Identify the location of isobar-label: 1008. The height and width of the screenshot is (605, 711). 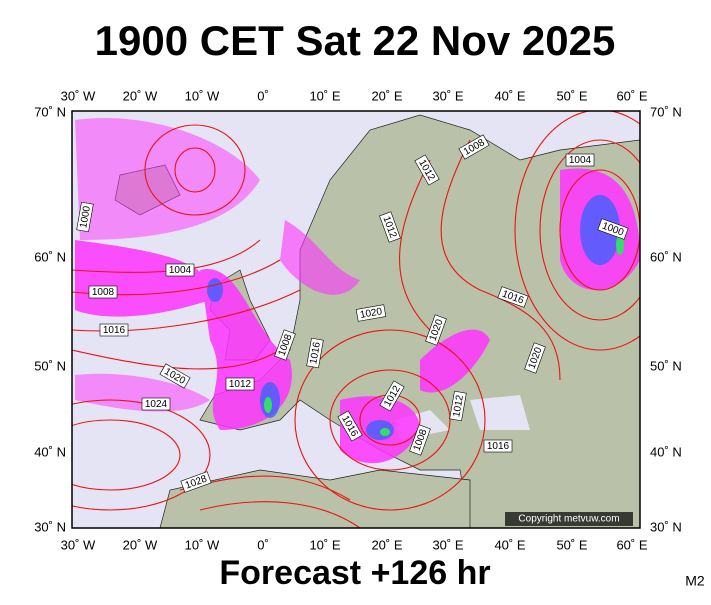
(103, 292).